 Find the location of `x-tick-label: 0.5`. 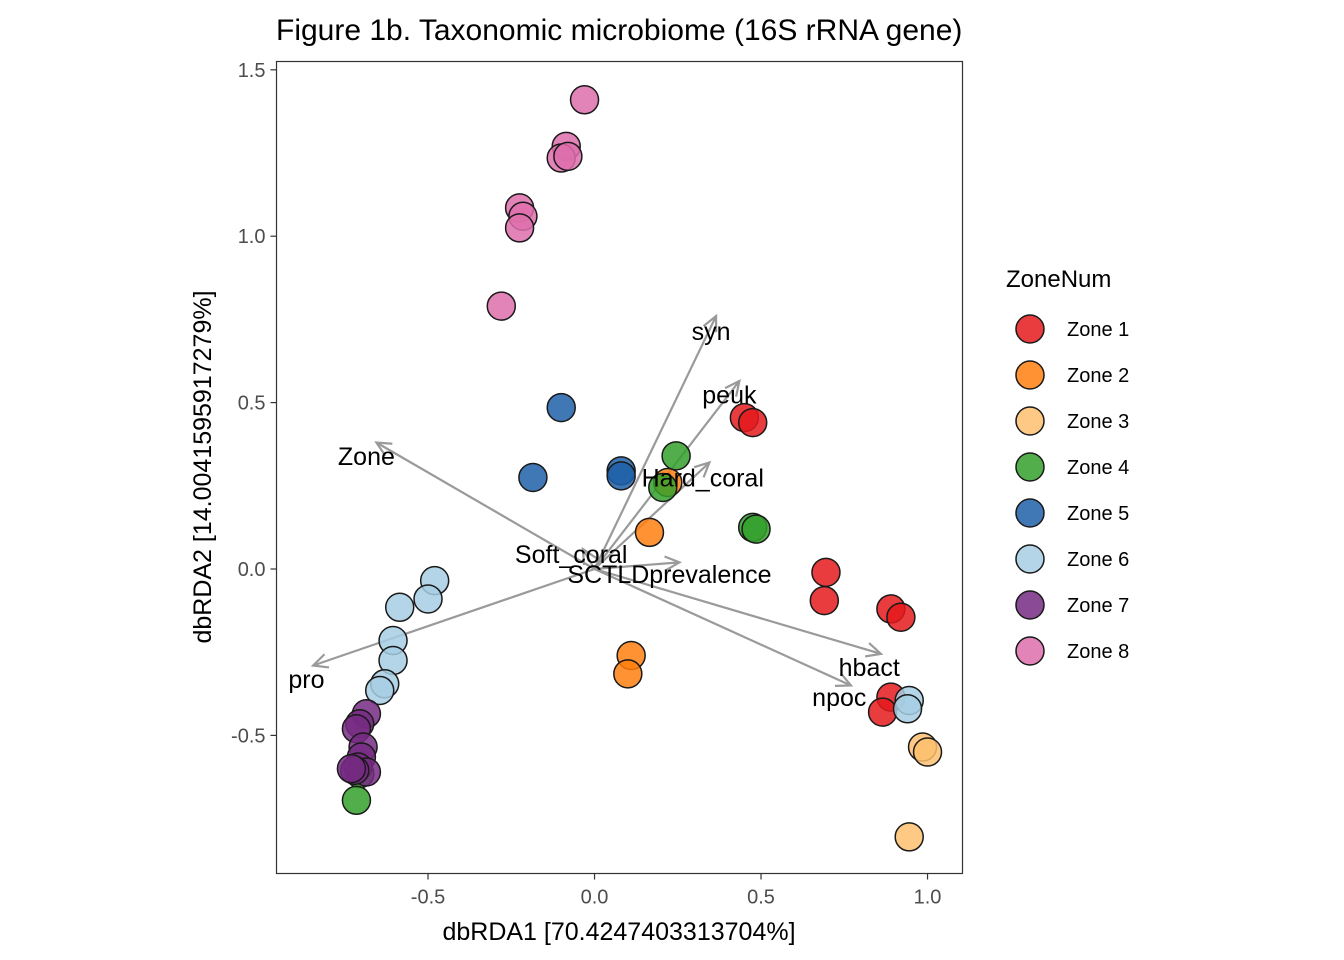

x-tick-label: 0.5 is located at coordinates (761, 898).